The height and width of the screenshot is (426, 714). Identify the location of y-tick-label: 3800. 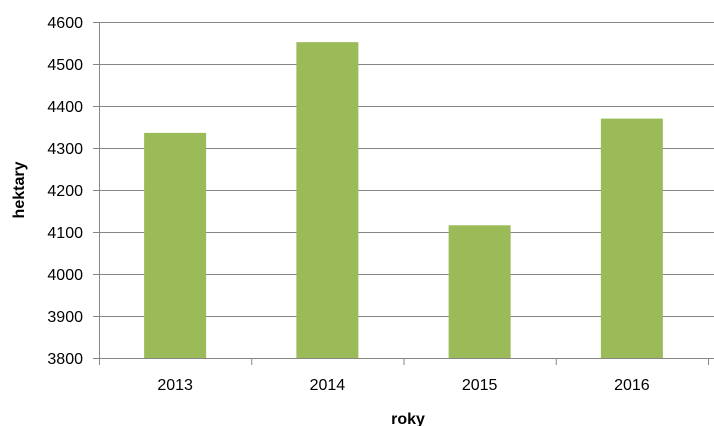
(65, 359).